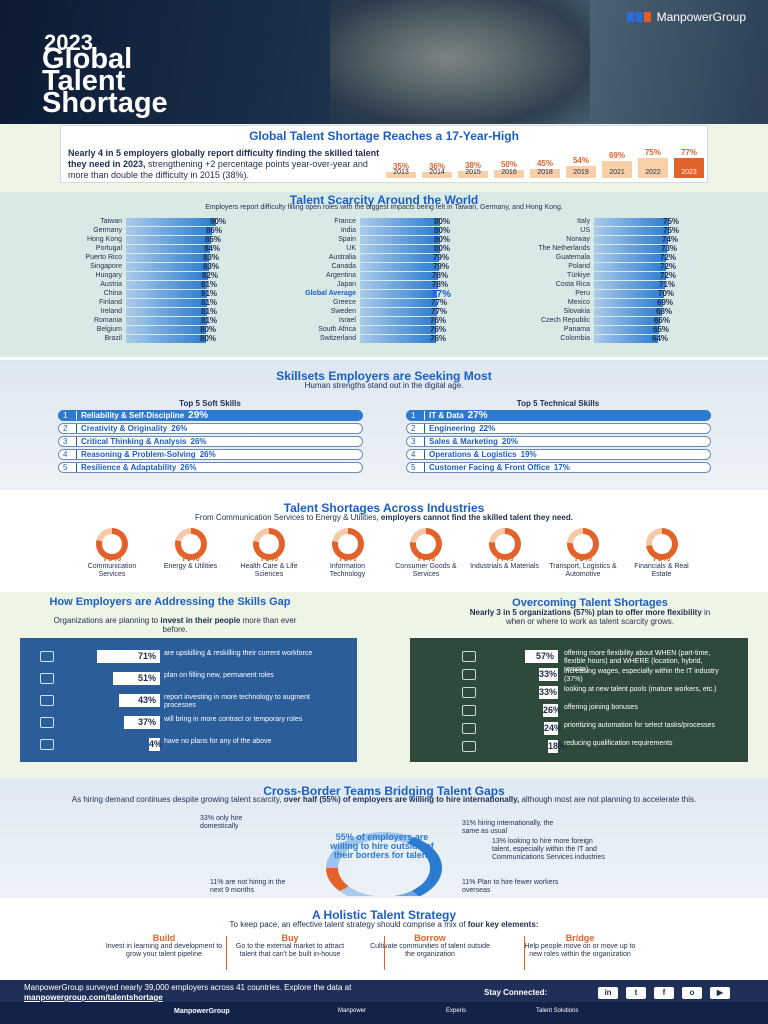 This screenshot has height=1024, width=768. What do you see at coordinates (384, 508) in the screenshot?
I see `s4-title: Talent Shortages Across Industries` at bounding box center [384, 508].